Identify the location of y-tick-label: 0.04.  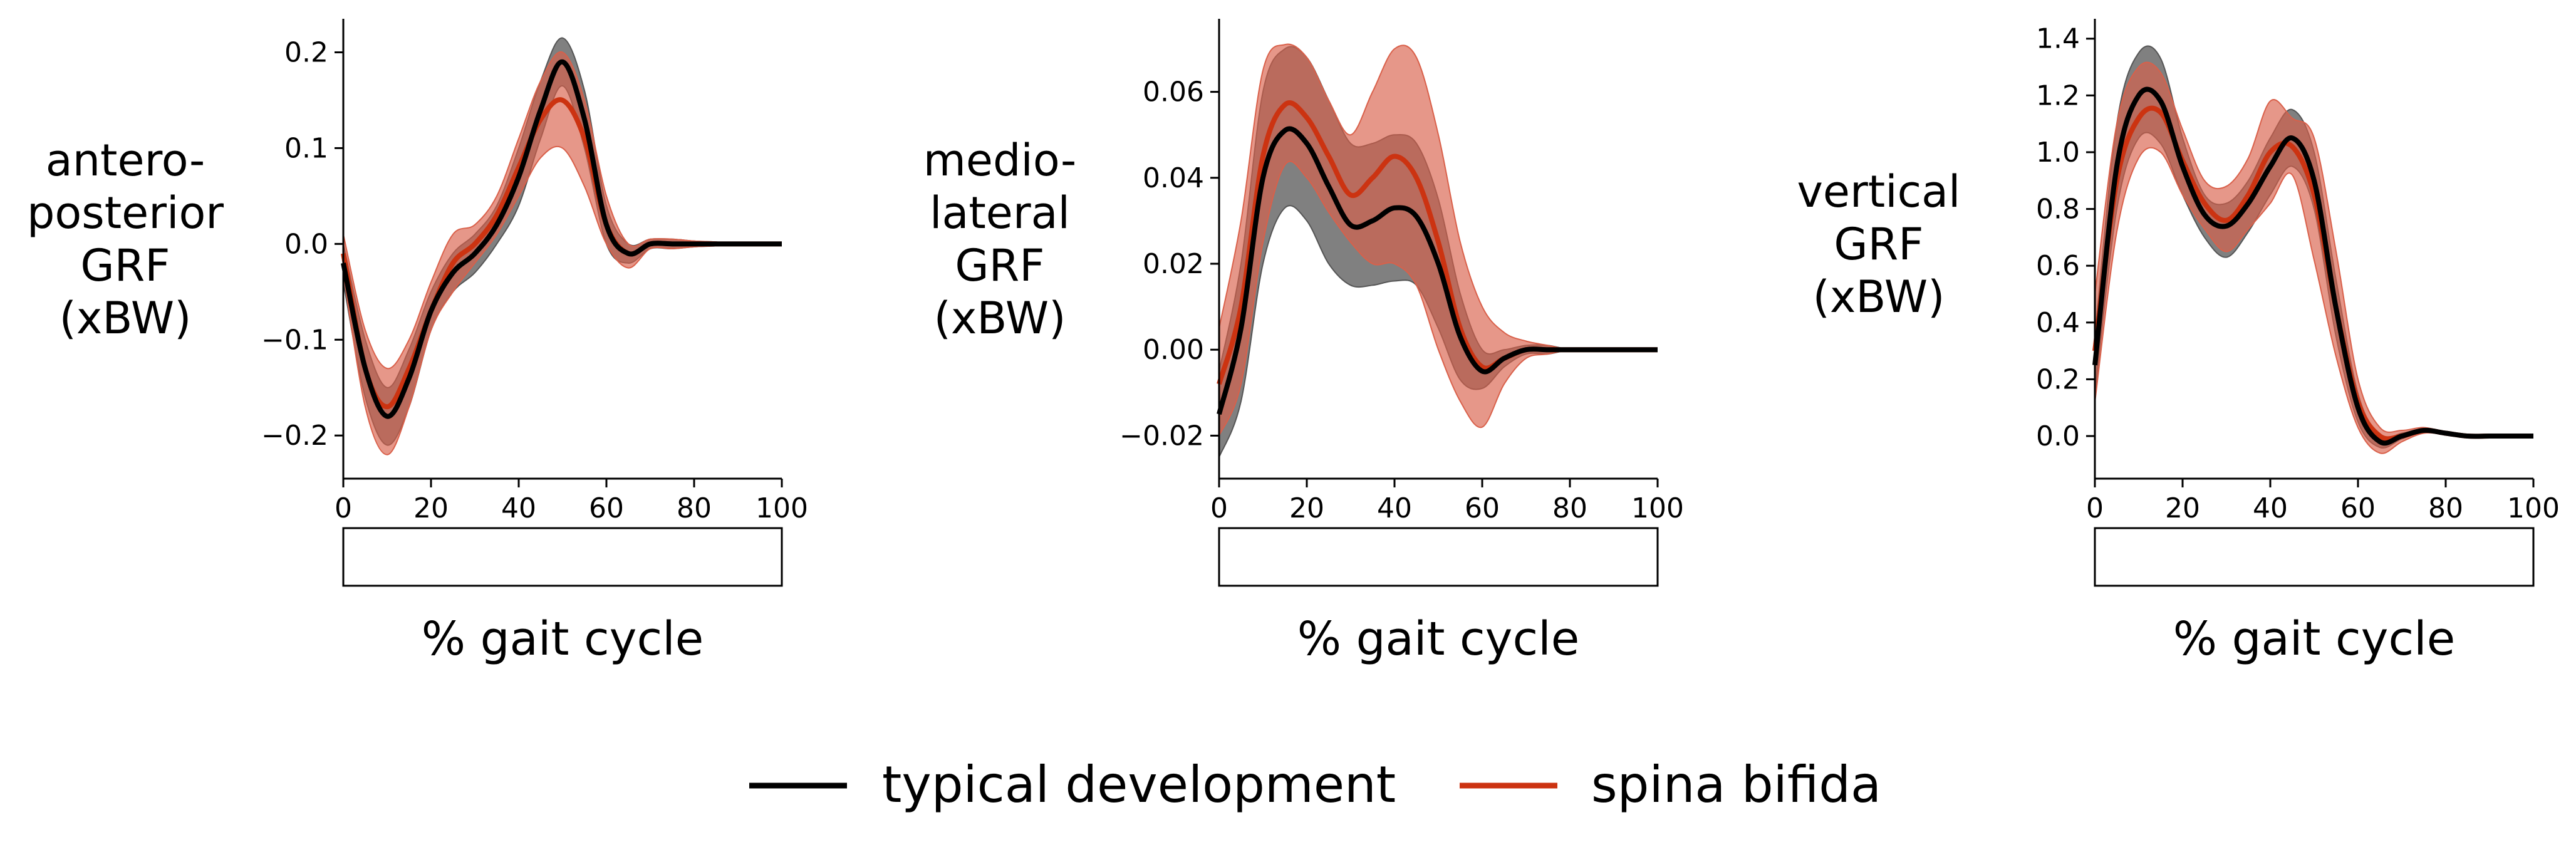
(1173, 178).